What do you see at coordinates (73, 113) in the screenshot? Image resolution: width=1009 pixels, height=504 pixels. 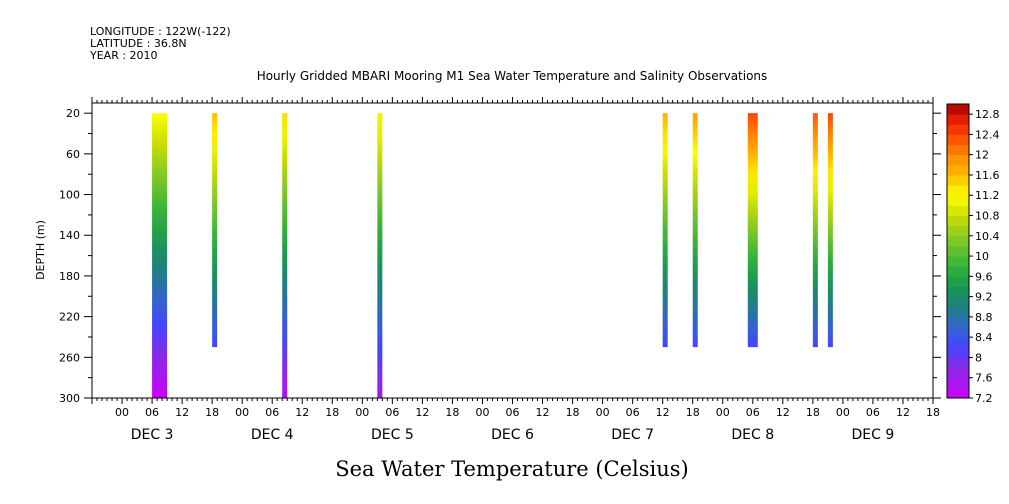 I see `y-tick-label: 20` at bounding box center [73, 113].